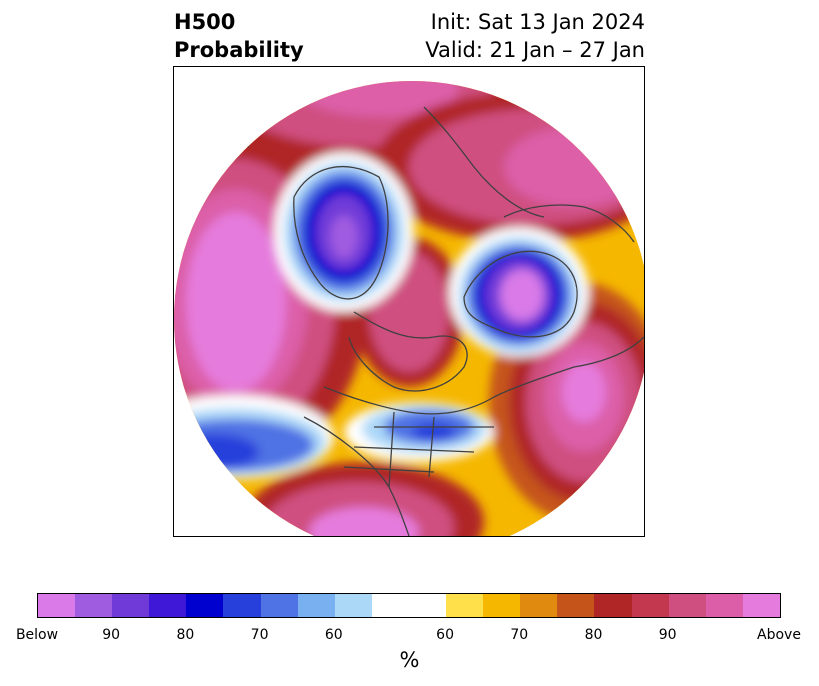 Image resolution: width=819 pixels, height=686 pixels. Describe the element at coordinates (239, 36) in the screenshot. I see `map-title: H500 Probability` at that location.